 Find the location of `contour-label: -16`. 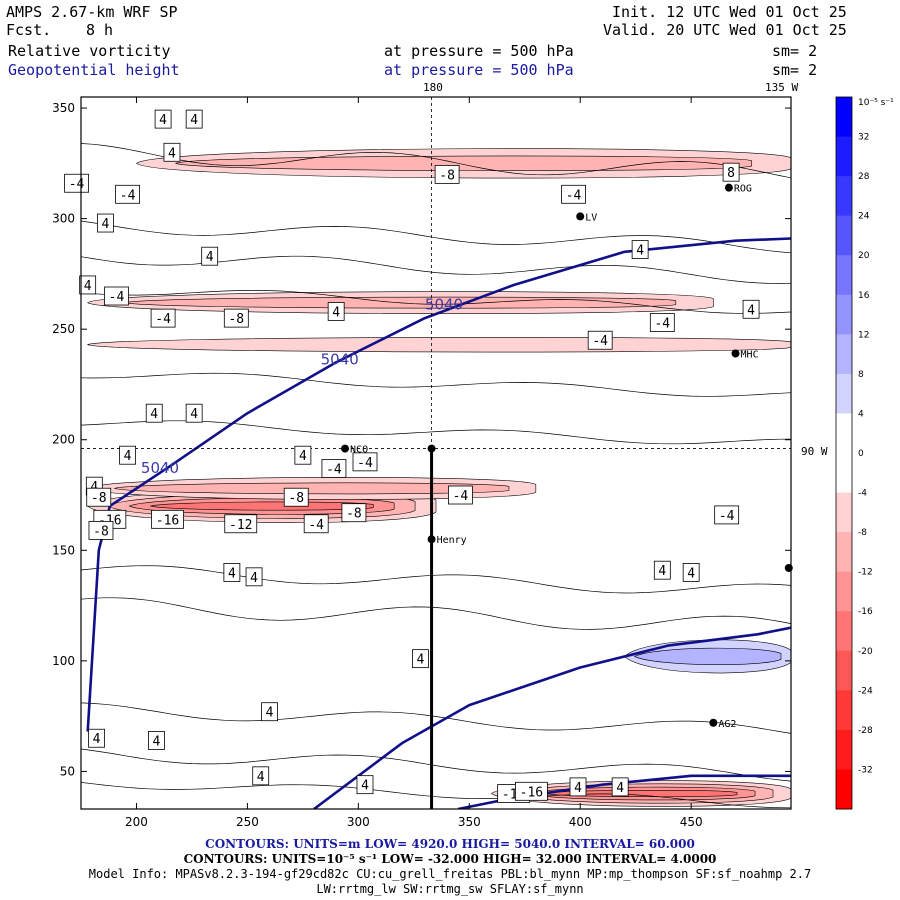

contour-label: -16 is located at coordinates (531, 791).